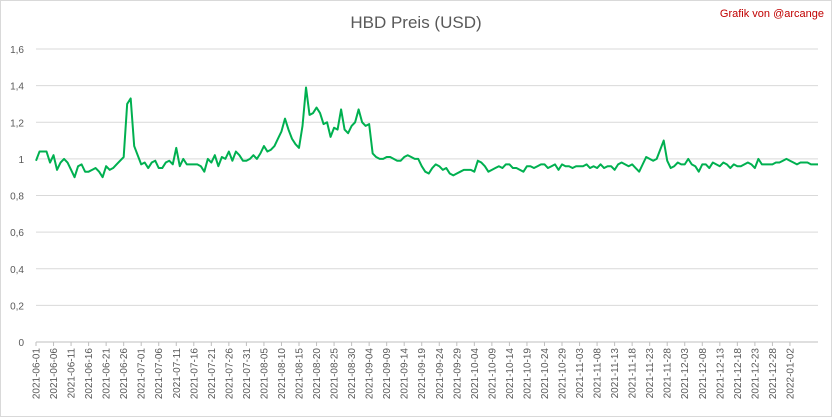  I want to click on x-tick-label: 2021-10-04, so click(475, 374).